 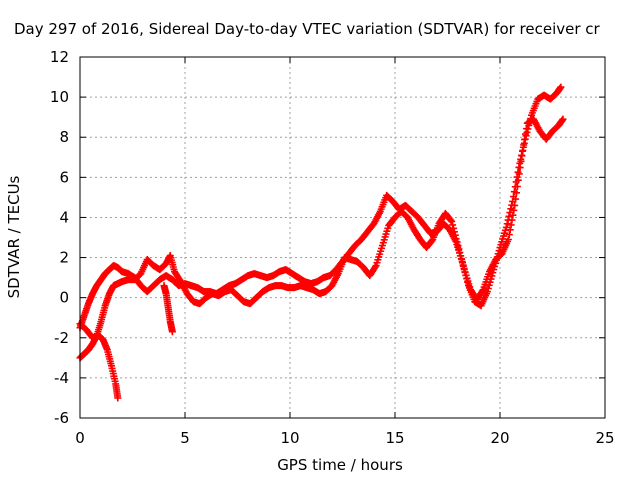 What do you see at coordinates (64, 177) in the screenshot?
I see `y-tick-label: 6` at bounding box center [64, 177].